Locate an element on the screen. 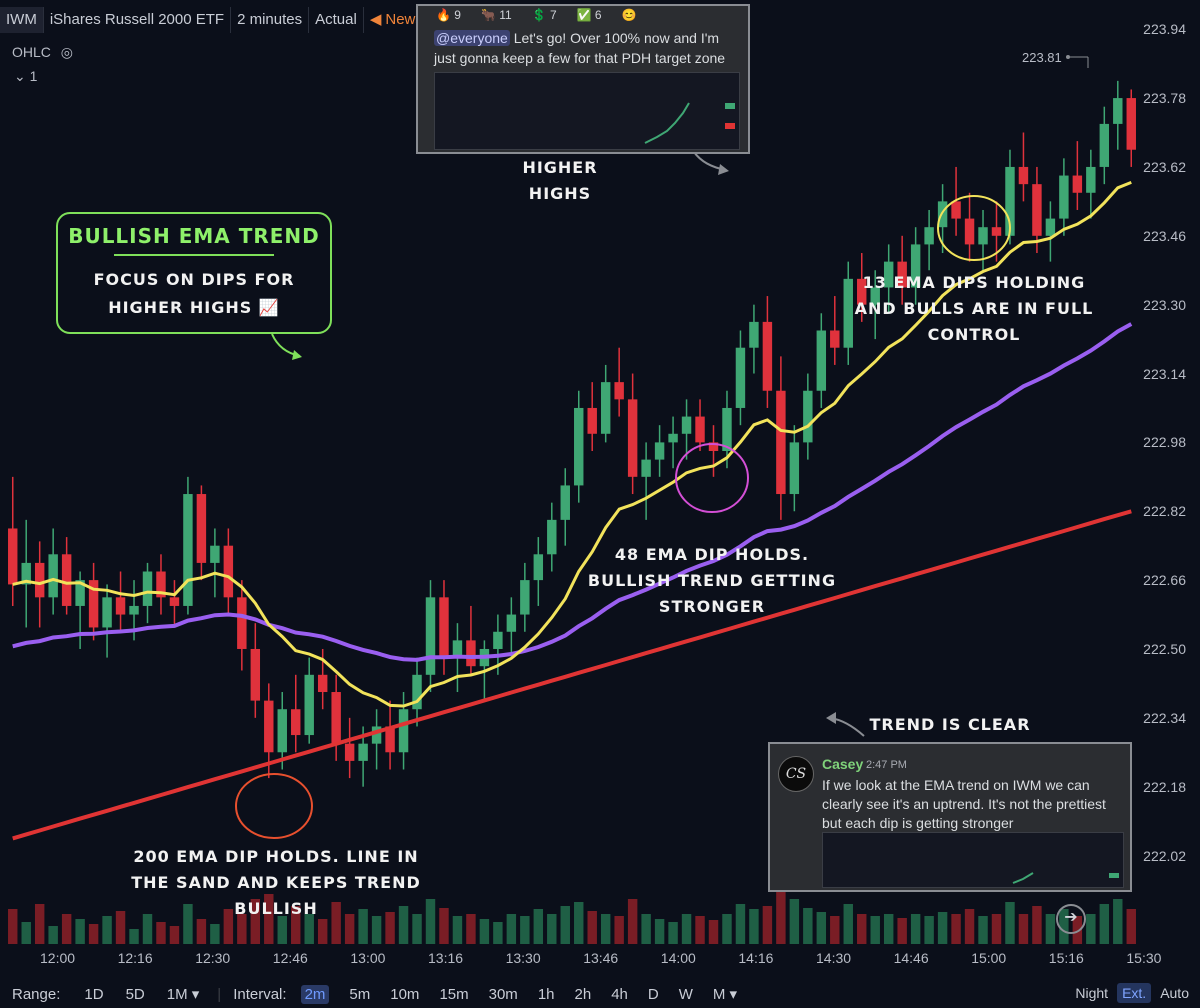 The image size is (1200, 1008). interval-2m: 2m is located at coordinates (315, 994).